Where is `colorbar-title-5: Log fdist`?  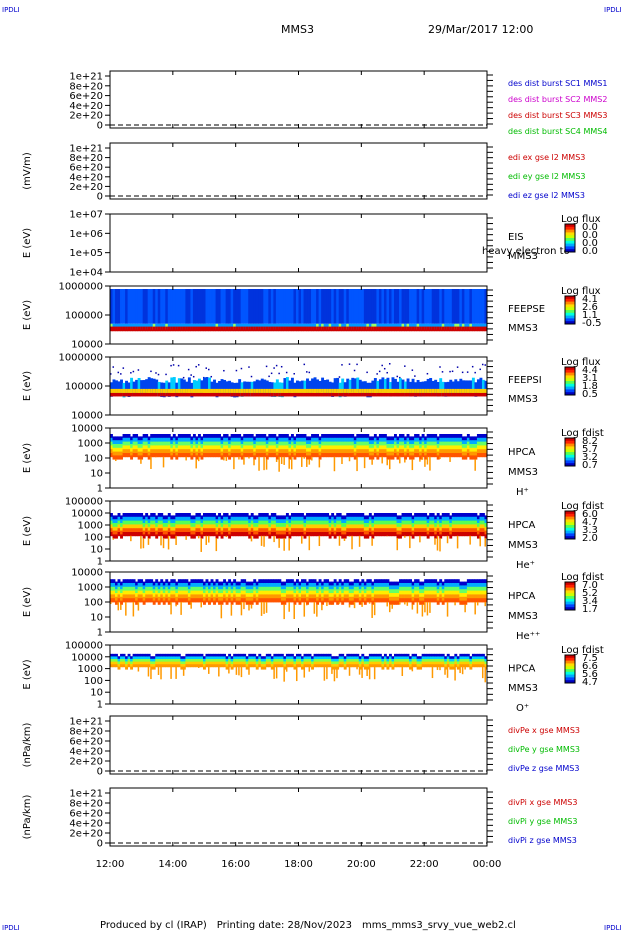
colorbar-title-5: Log fdist is located at coordinates (582, 433).